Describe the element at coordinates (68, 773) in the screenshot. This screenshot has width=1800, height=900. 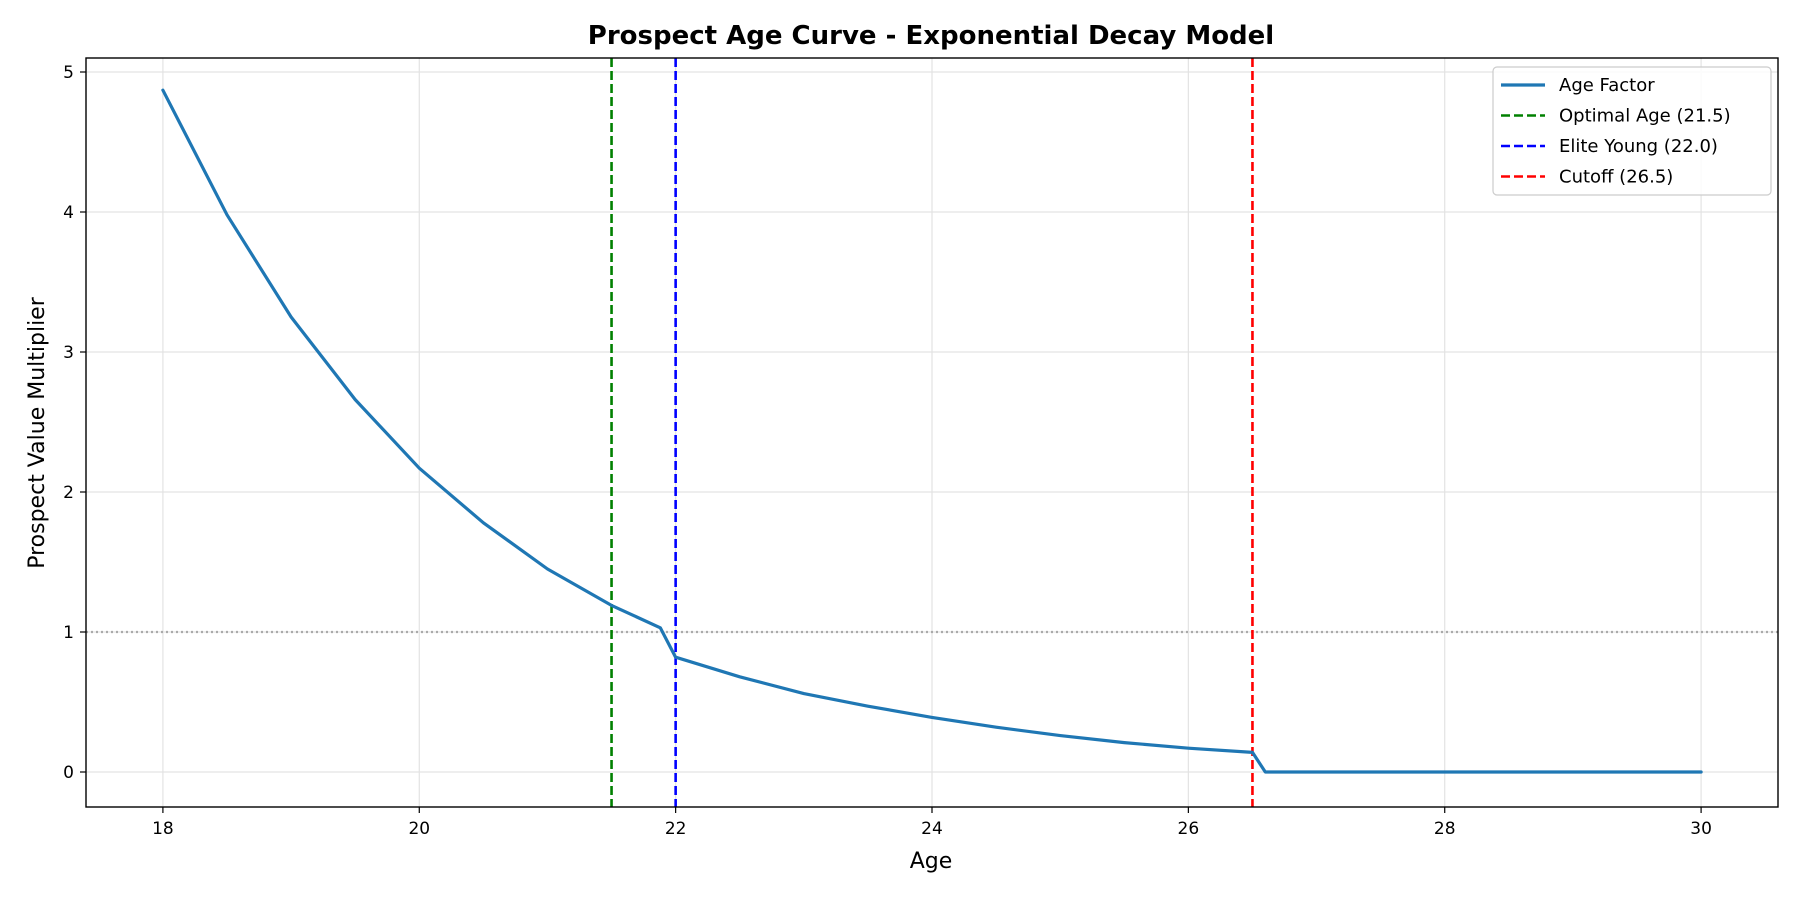
I see `y-tick-label: 0` at that location.